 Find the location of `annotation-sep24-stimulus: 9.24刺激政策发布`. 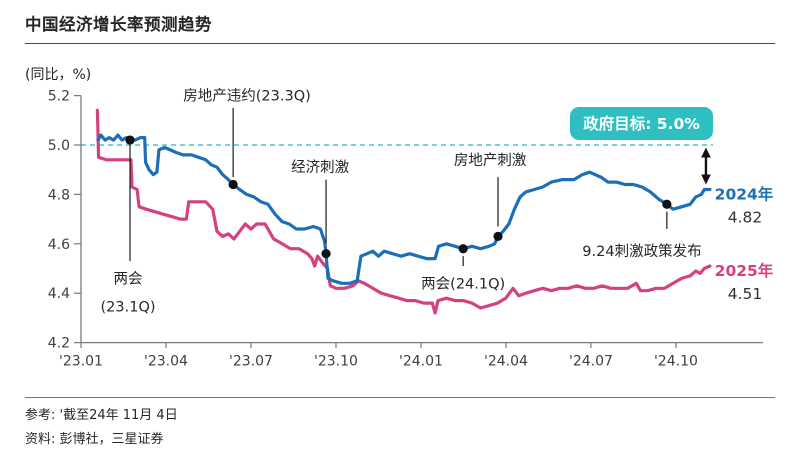

annotation-sep24-stimulus: 9.24刺激政策发布 is located at coordinates (642, 229).